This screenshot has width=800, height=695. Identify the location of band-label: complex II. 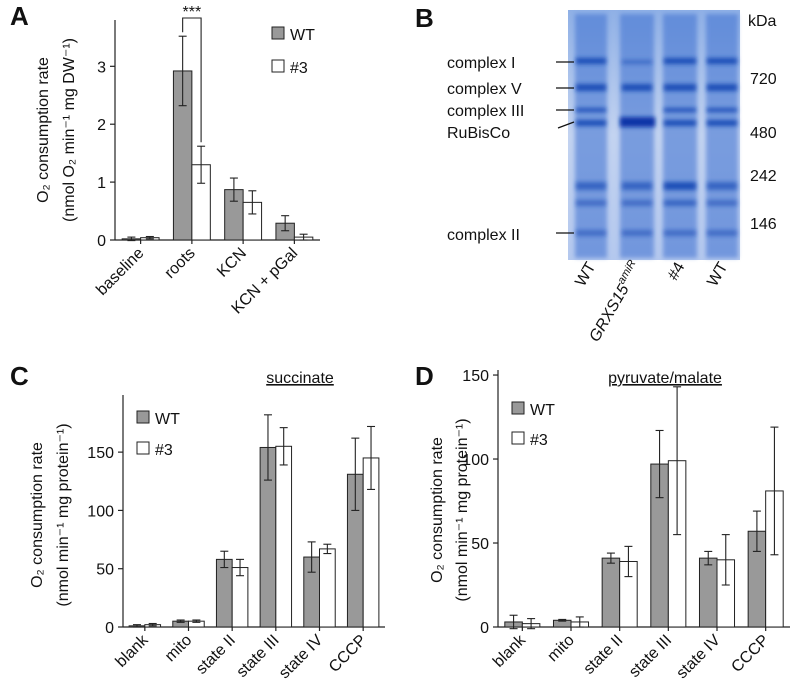
(483, 235).